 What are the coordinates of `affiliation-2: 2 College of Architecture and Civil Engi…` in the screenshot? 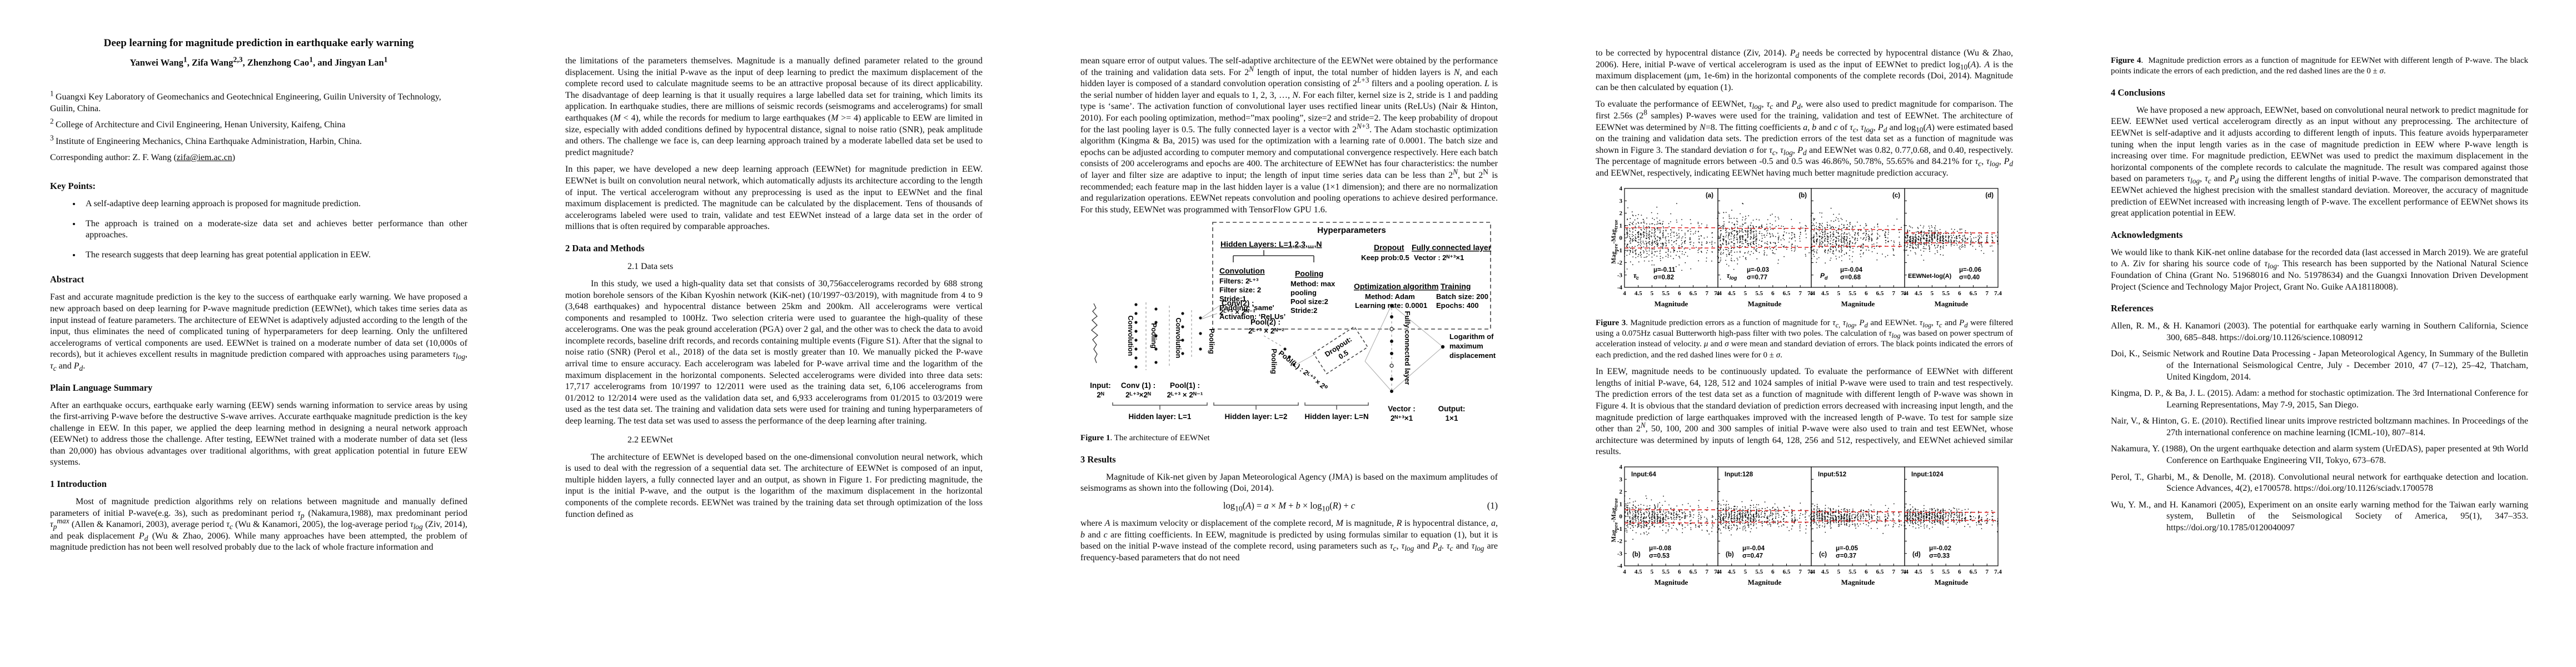 It's located at (198, 123).